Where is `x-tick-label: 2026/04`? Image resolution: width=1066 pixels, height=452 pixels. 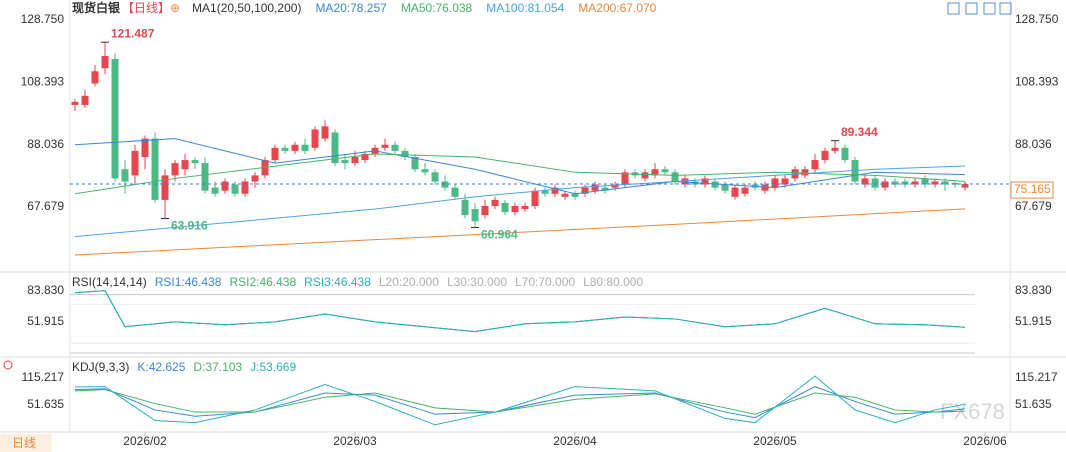
x-tick-label: 2026/04 is located at coordinates (575, 441).